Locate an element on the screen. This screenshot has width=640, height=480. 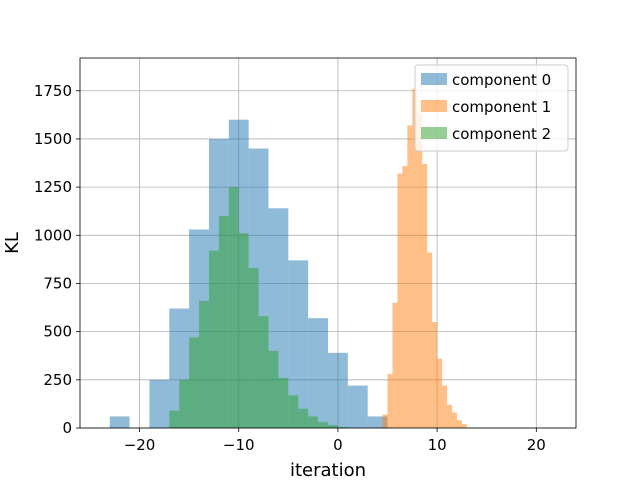
legend: component 0 component 1 component 2 is located at coordinates (491, 108).